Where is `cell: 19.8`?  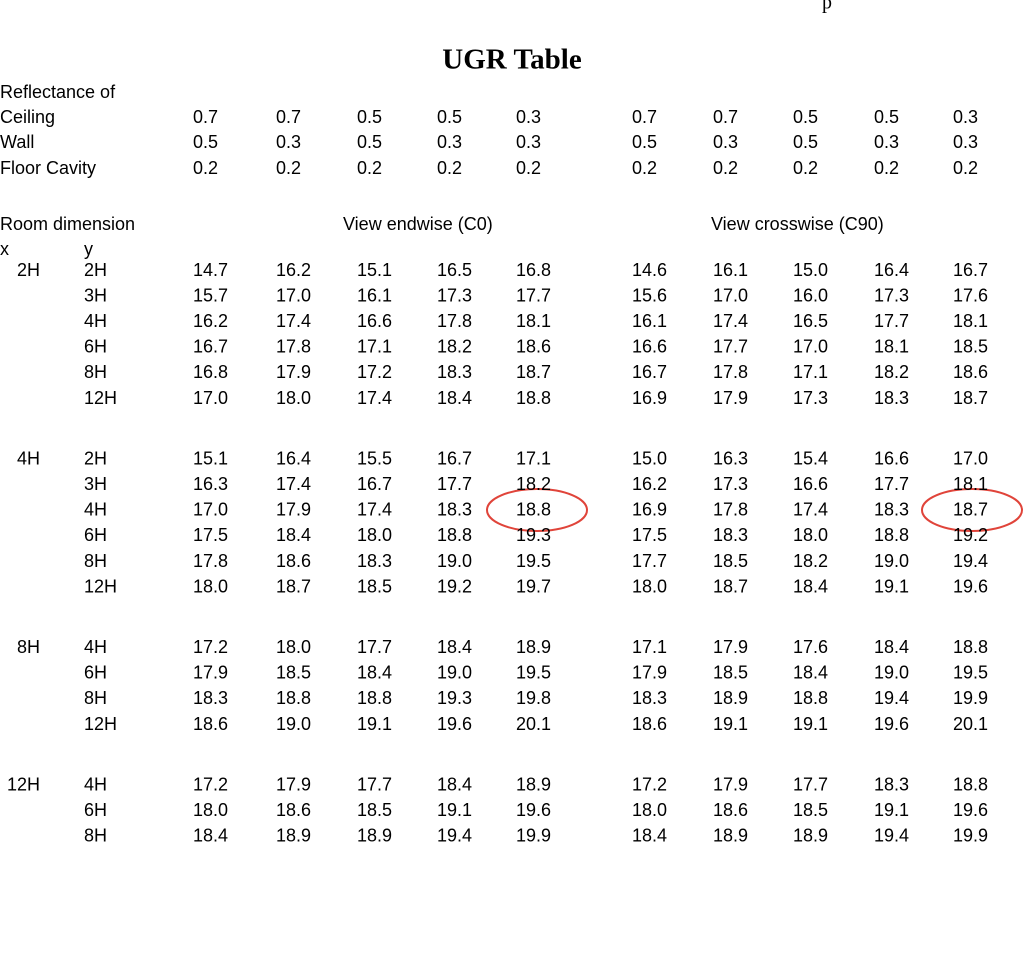 cell: 19.8 is located at coordinates (533, 698).